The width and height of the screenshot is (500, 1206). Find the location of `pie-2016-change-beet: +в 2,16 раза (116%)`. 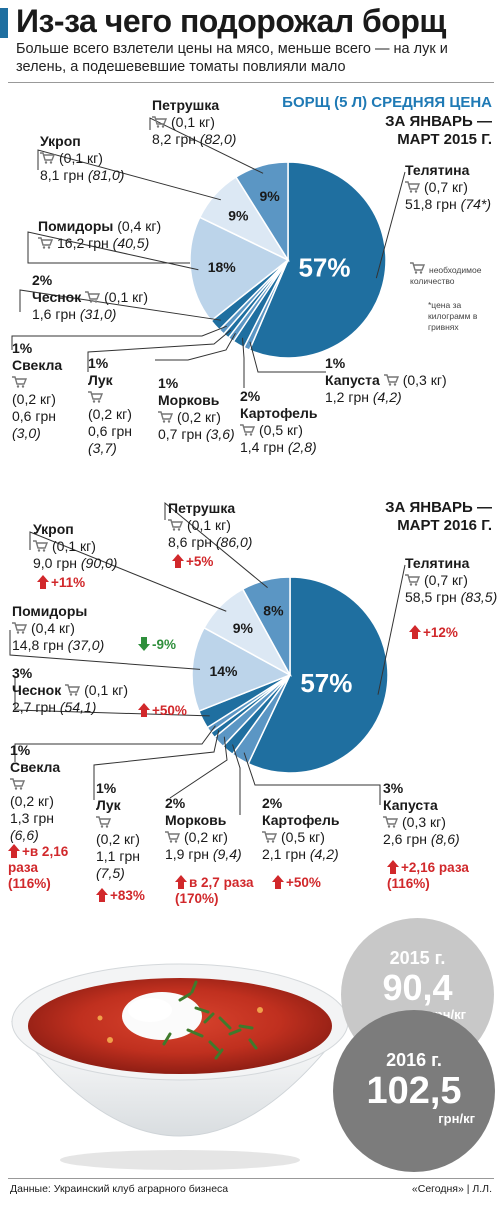

pie-2016-change-beet: +в 2,16 раза (116%) is located at coordinates (38, 867).